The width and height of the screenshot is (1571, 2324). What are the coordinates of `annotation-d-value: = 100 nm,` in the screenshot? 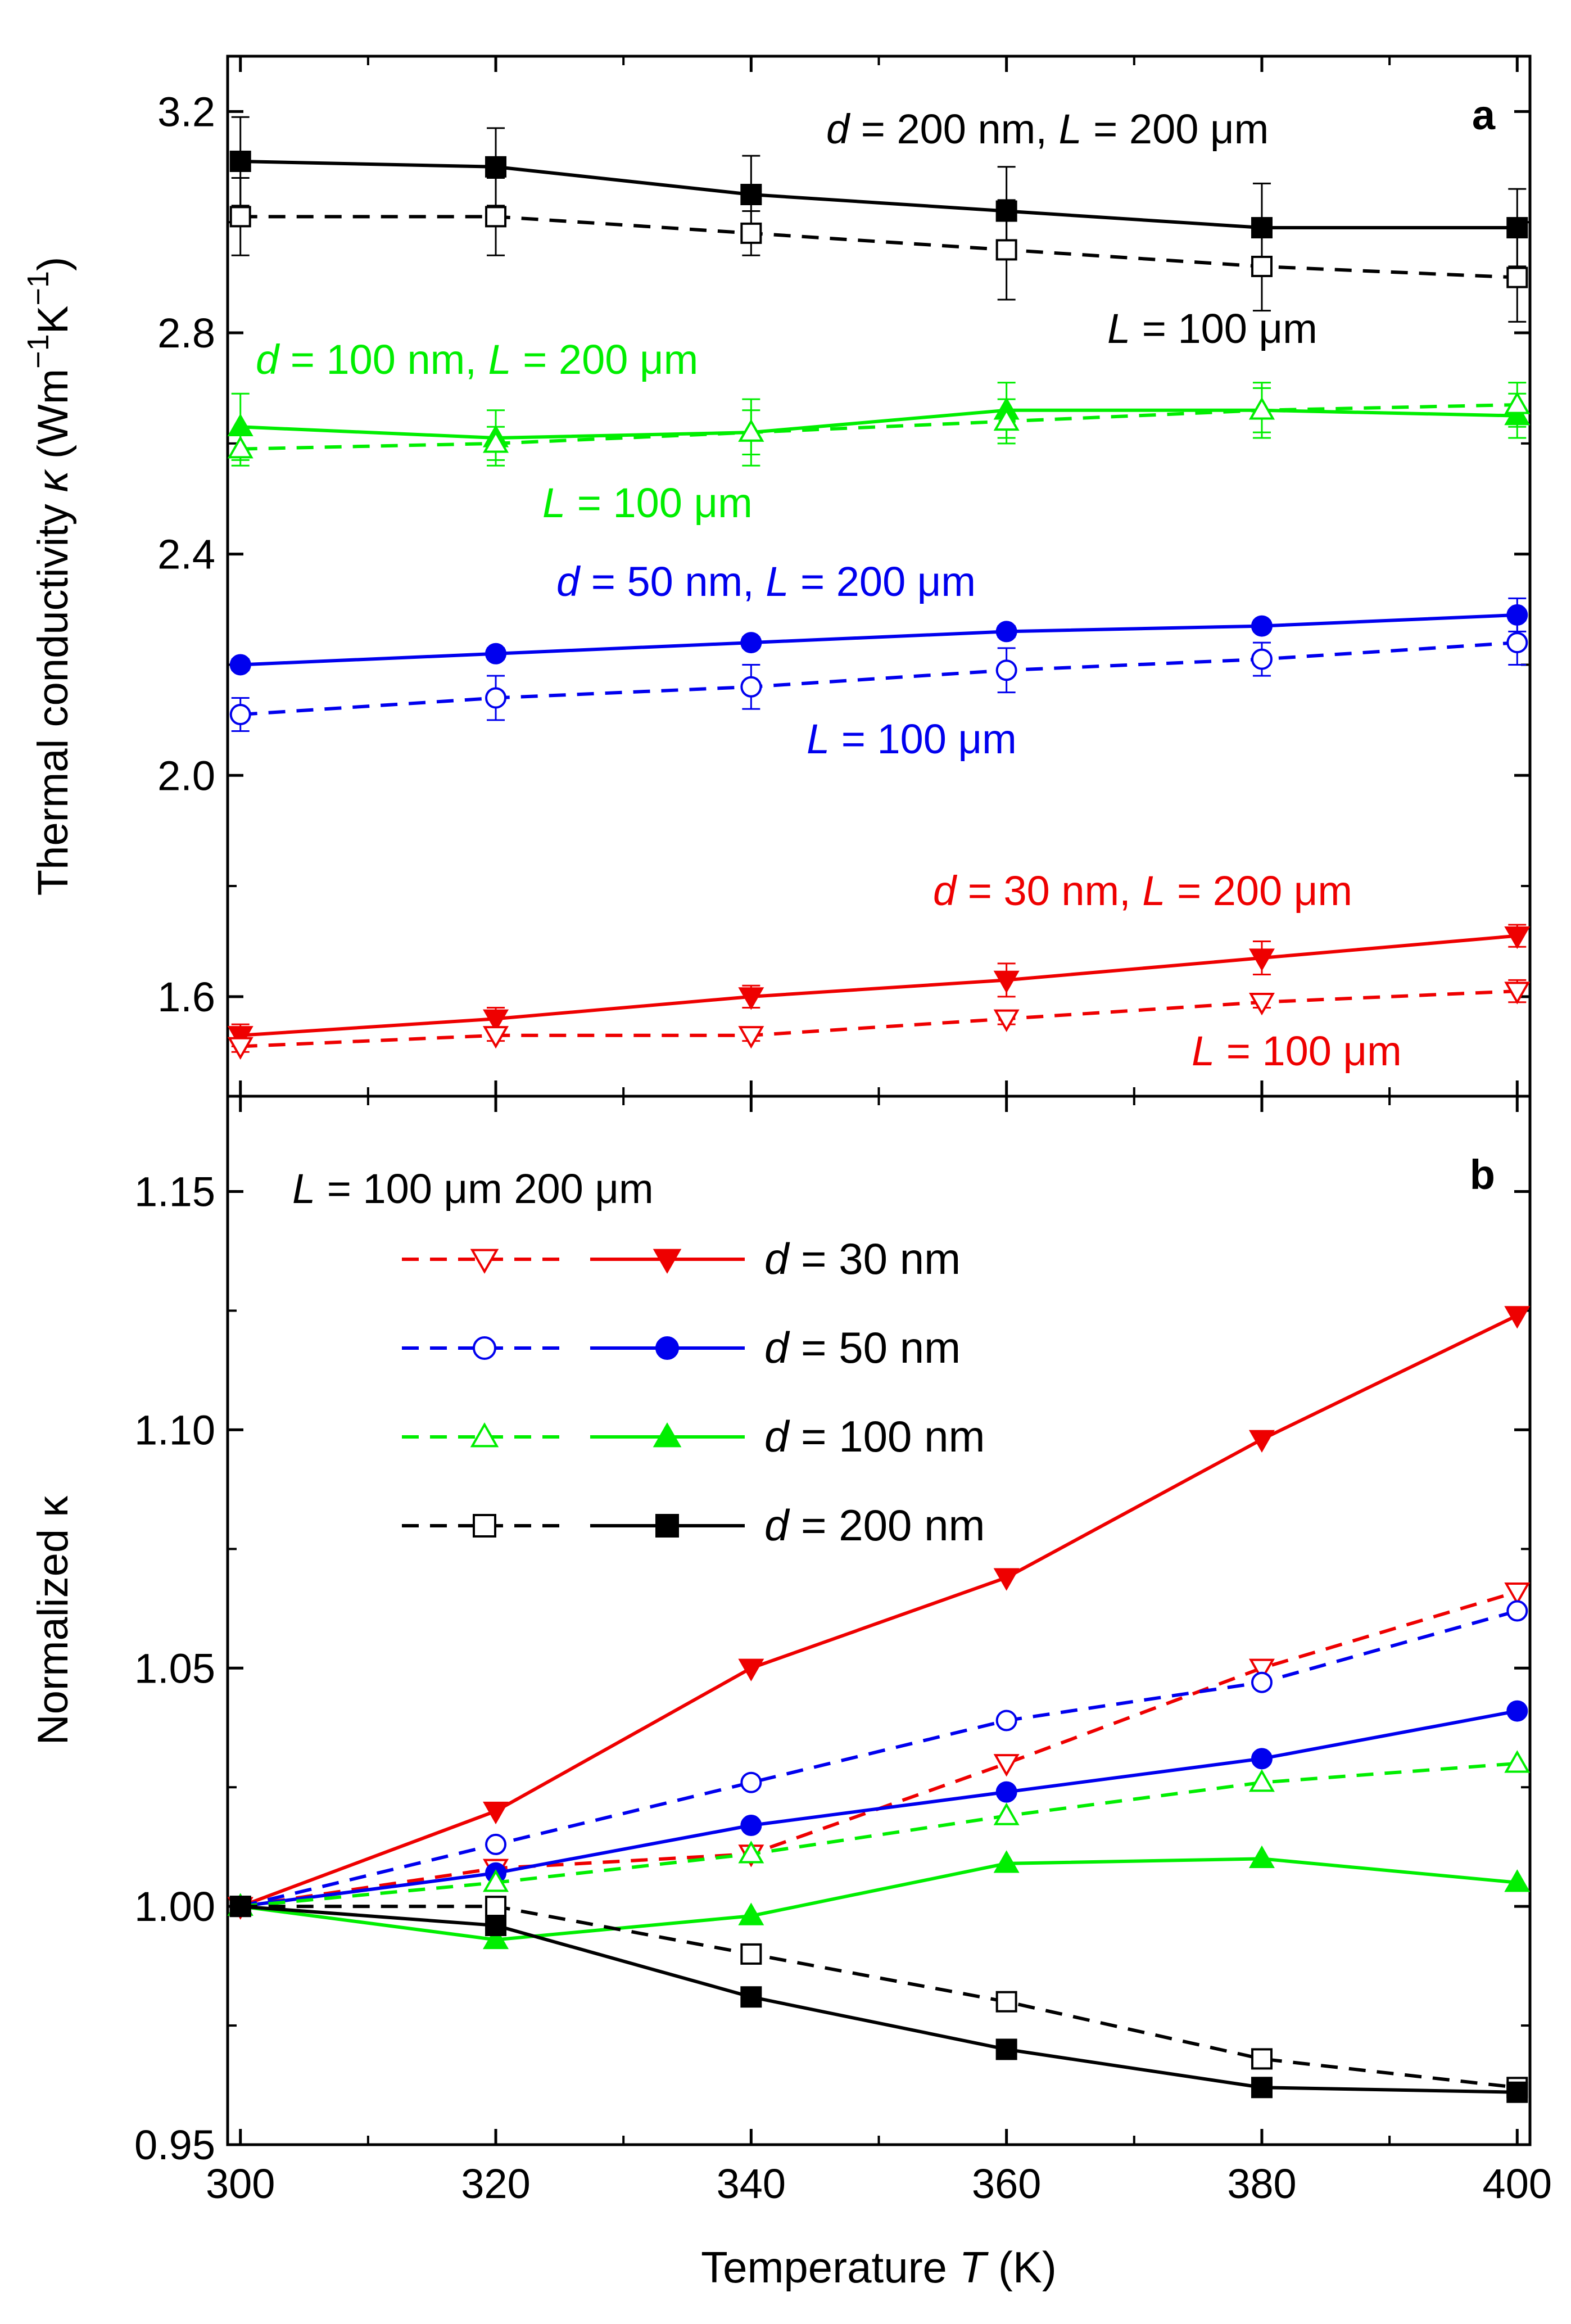 It's located at (383, 359).